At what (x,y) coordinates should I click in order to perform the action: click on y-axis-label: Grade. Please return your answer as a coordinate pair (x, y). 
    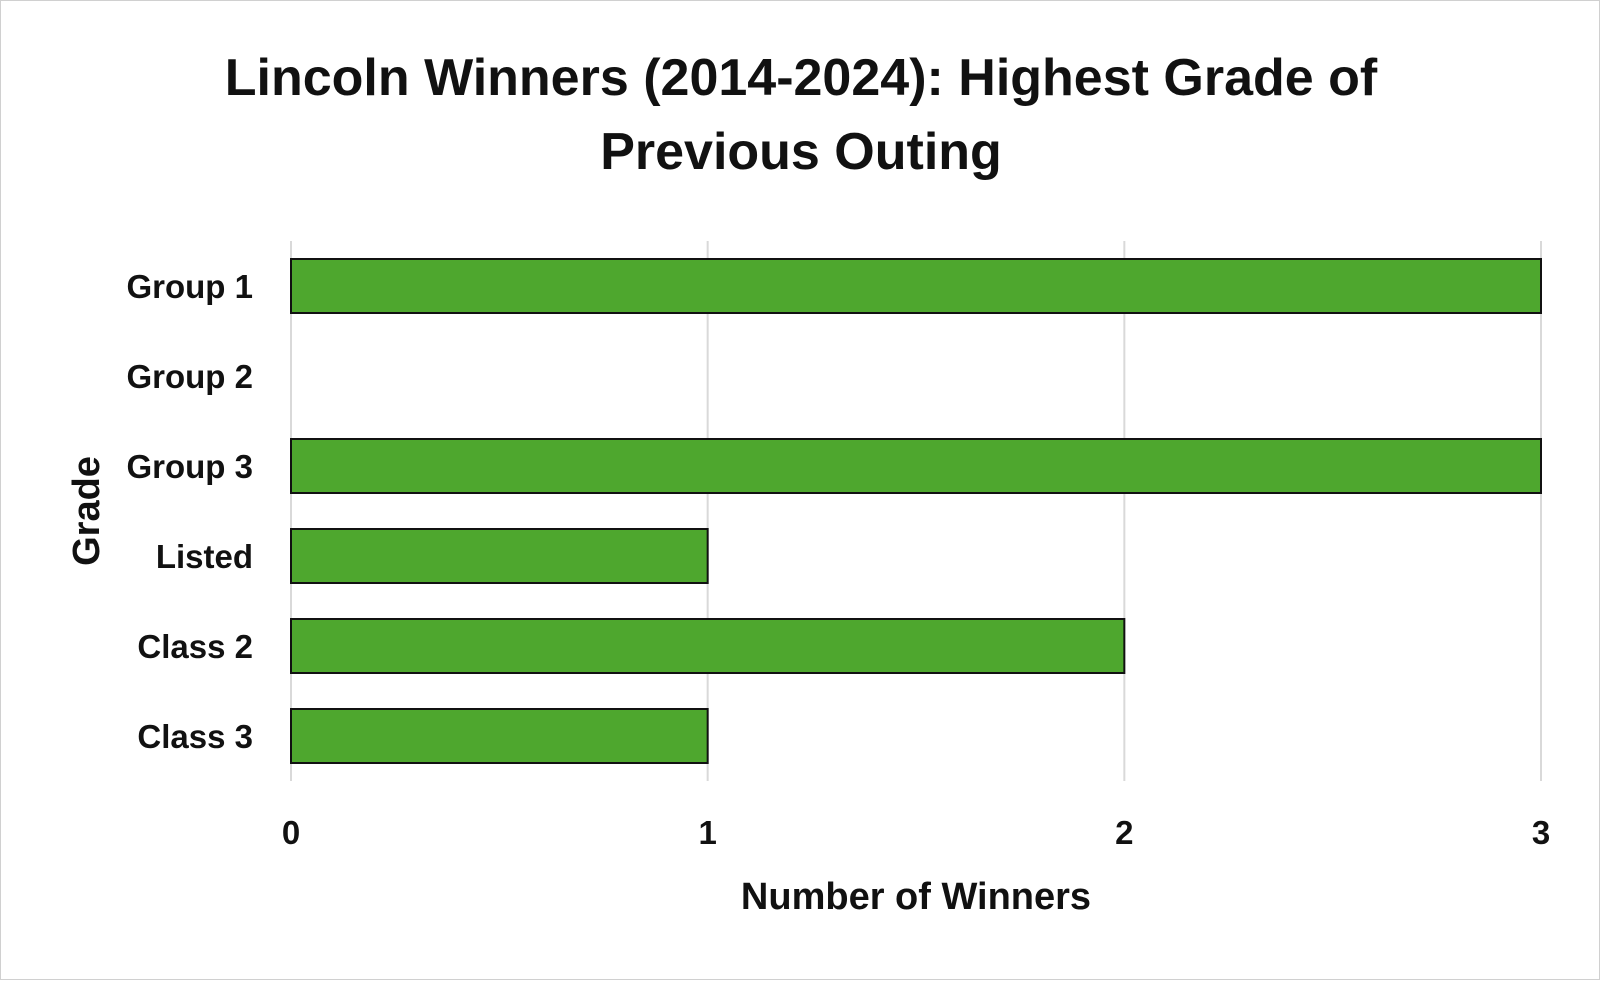
    Looking at the image, I should click on (87, 511).